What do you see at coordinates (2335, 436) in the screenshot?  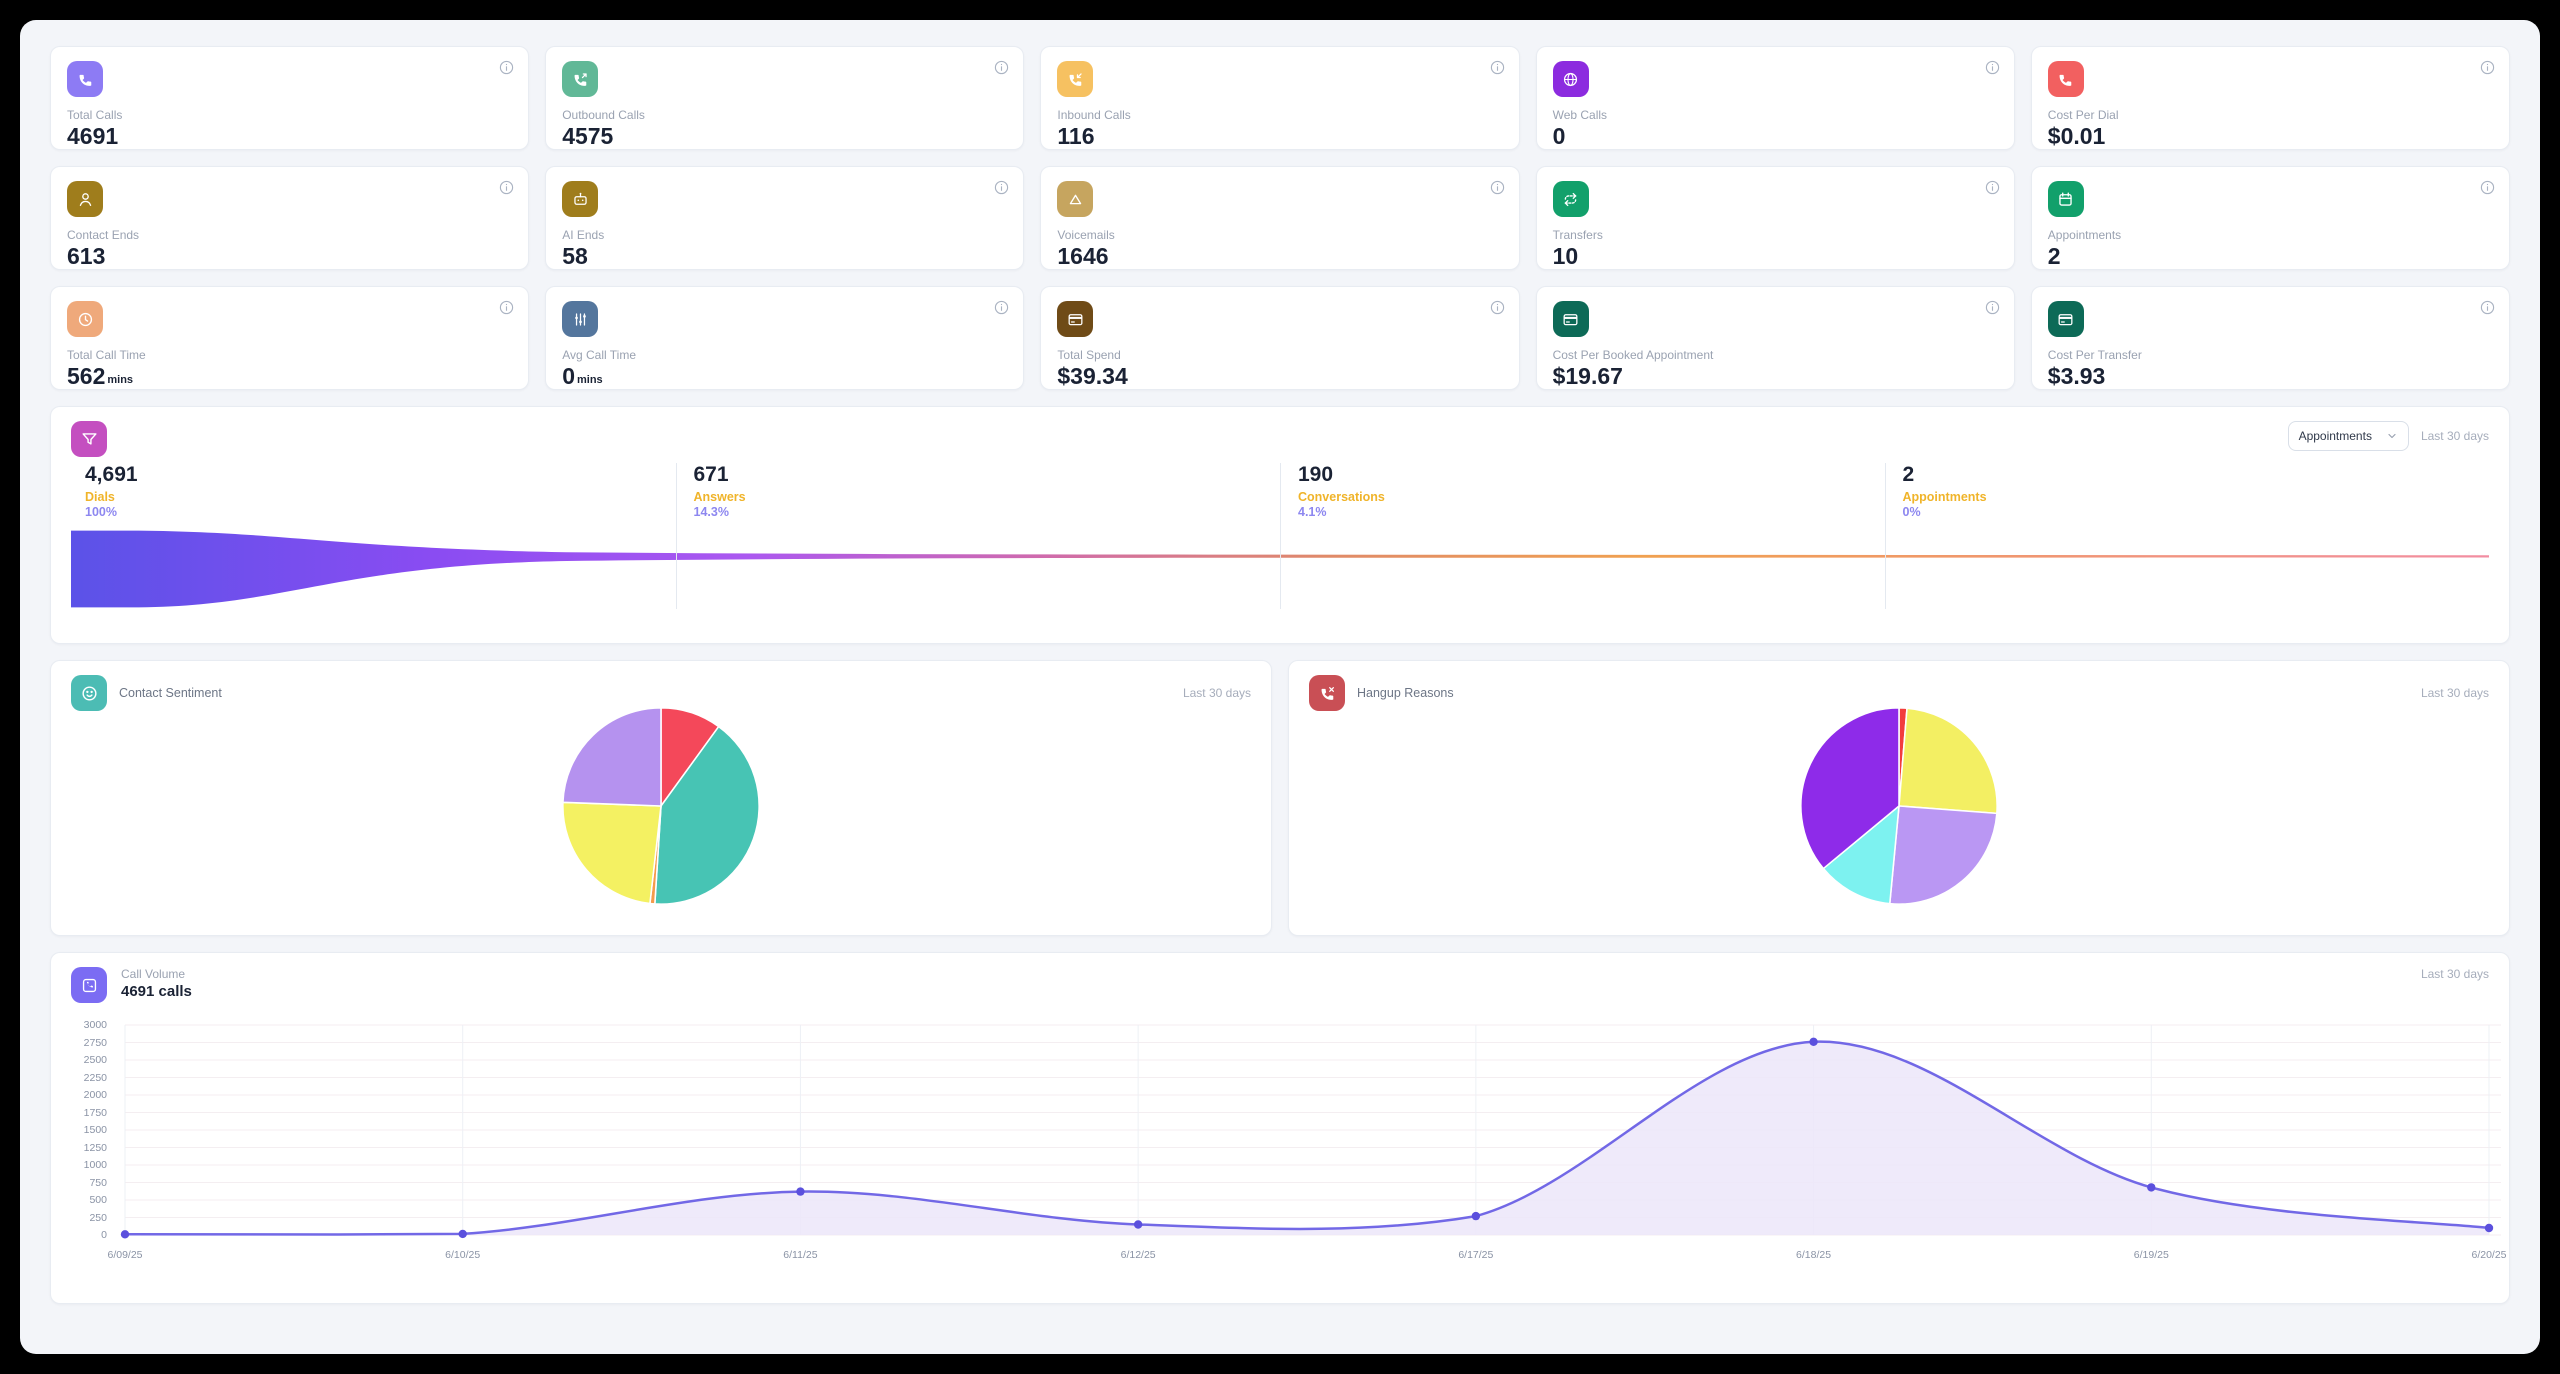 I see `funnel-metric-value: Appointments` at bounding box center [2335, 436].